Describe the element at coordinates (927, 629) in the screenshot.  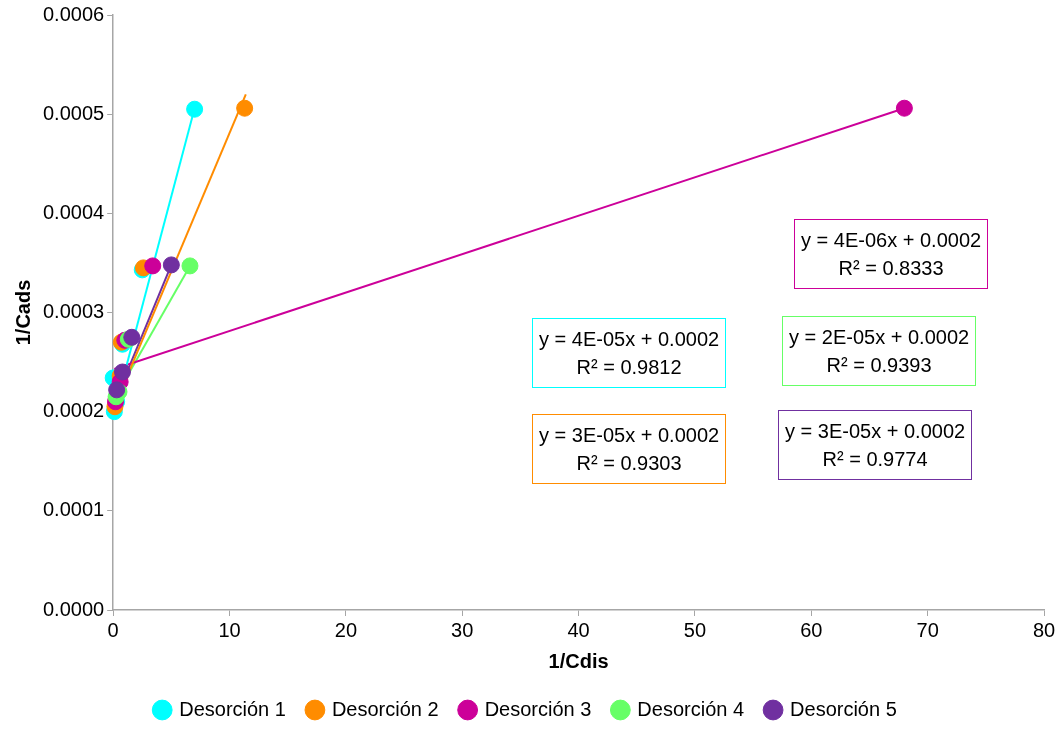
I see `x-tick-label: 70` at that location.